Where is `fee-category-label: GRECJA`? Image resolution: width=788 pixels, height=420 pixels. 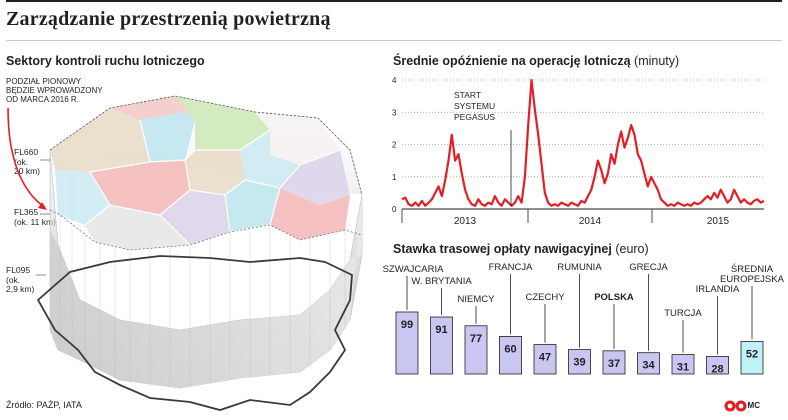
fee-category-label: GRECJA is located at coordinates (648, 267).